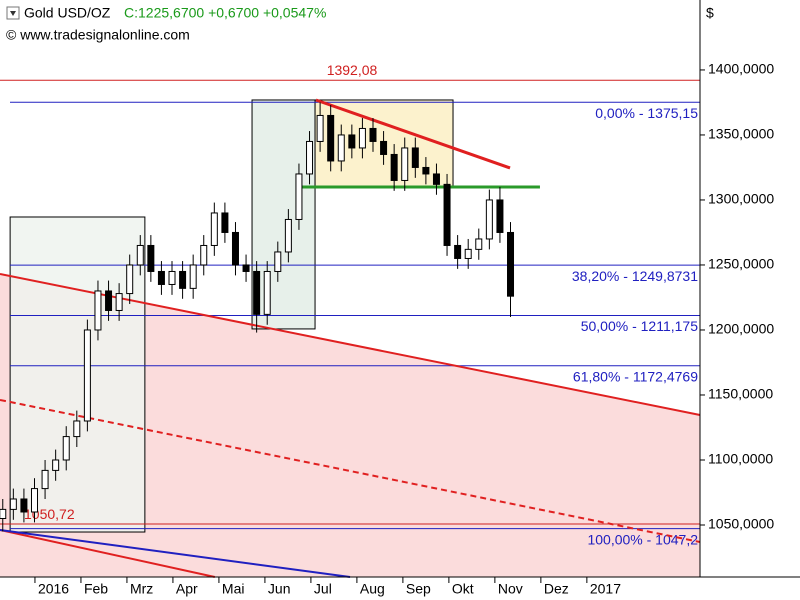 The width and height of the screenshot is (800, 600). What do you see at coordinates (67, 13) in the screenshot?
I see `chart-title: Gold USD/OZ` at bounding box center [67, 13].